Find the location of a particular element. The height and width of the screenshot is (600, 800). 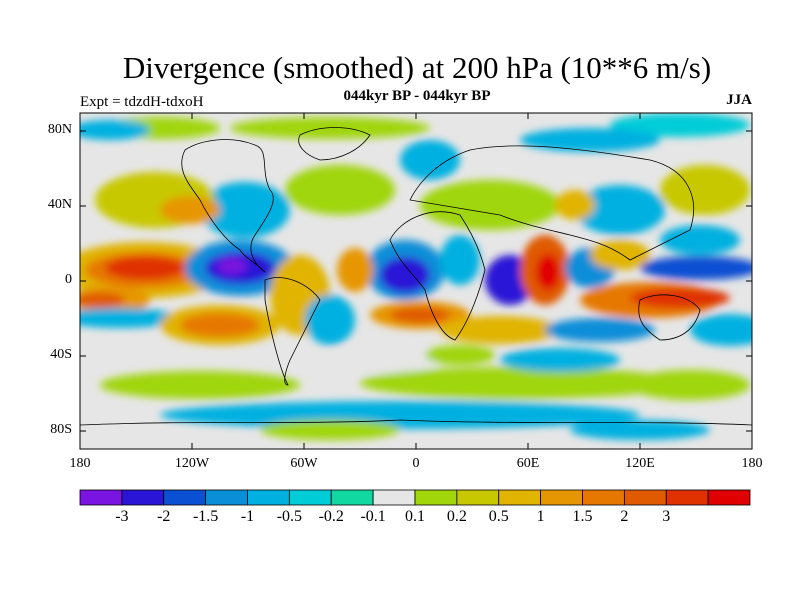

colorbar is located at coordinates (415, 497).